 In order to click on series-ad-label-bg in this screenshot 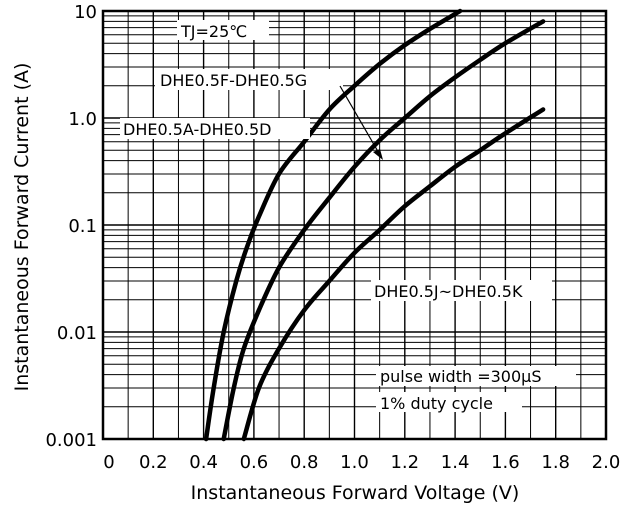, I will do `click(215, 128)`.